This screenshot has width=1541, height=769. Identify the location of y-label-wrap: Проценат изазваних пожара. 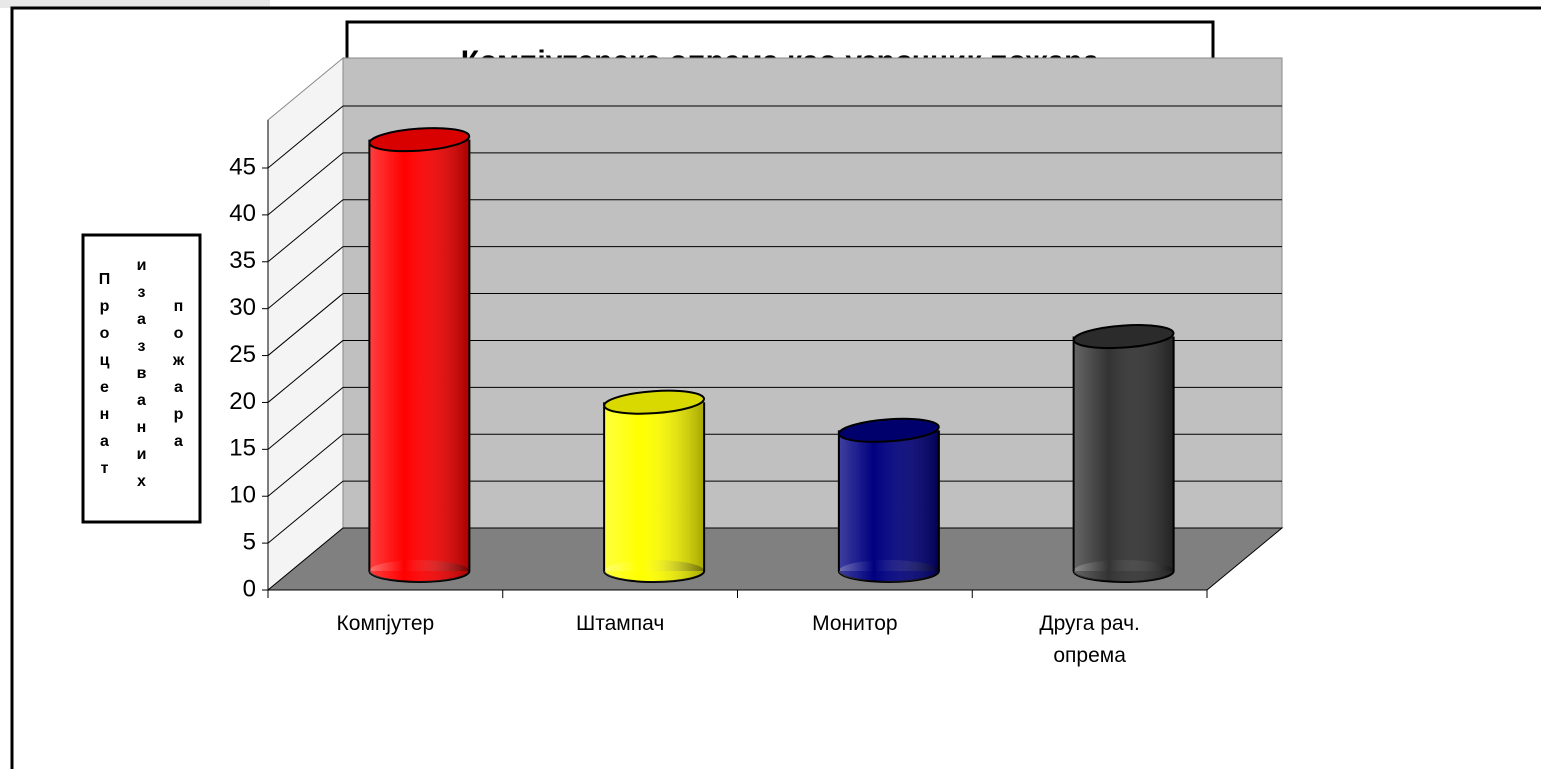
(141, 378).